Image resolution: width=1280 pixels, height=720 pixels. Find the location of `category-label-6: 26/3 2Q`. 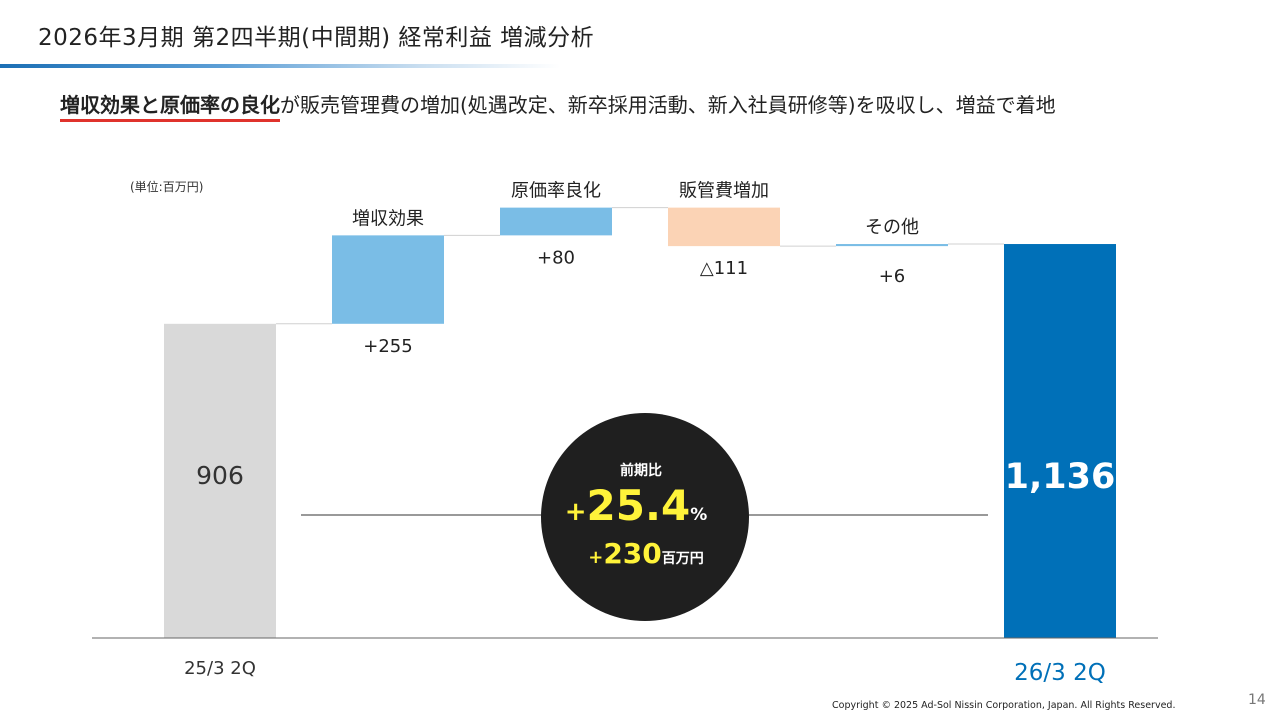

category-label-6: 26/3 2Q is located at coordinates (1060, 673).